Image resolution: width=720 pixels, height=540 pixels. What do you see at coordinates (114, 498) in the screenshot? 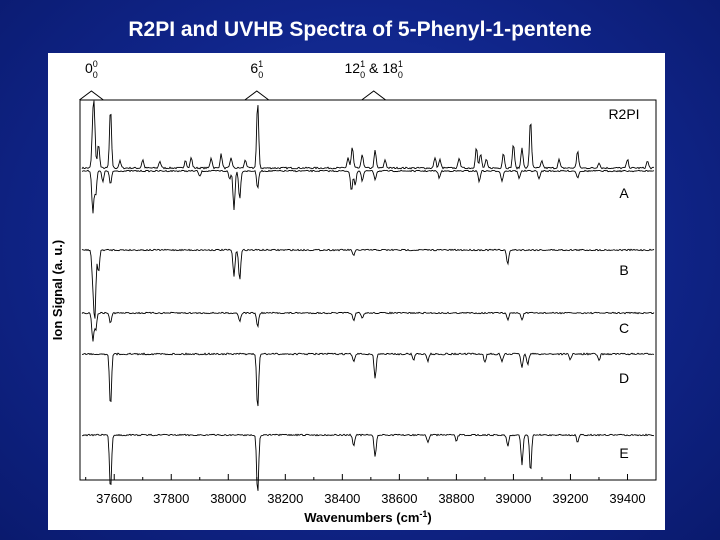
I see `x-tick-label: 37600` at bounding box center [114, 498].